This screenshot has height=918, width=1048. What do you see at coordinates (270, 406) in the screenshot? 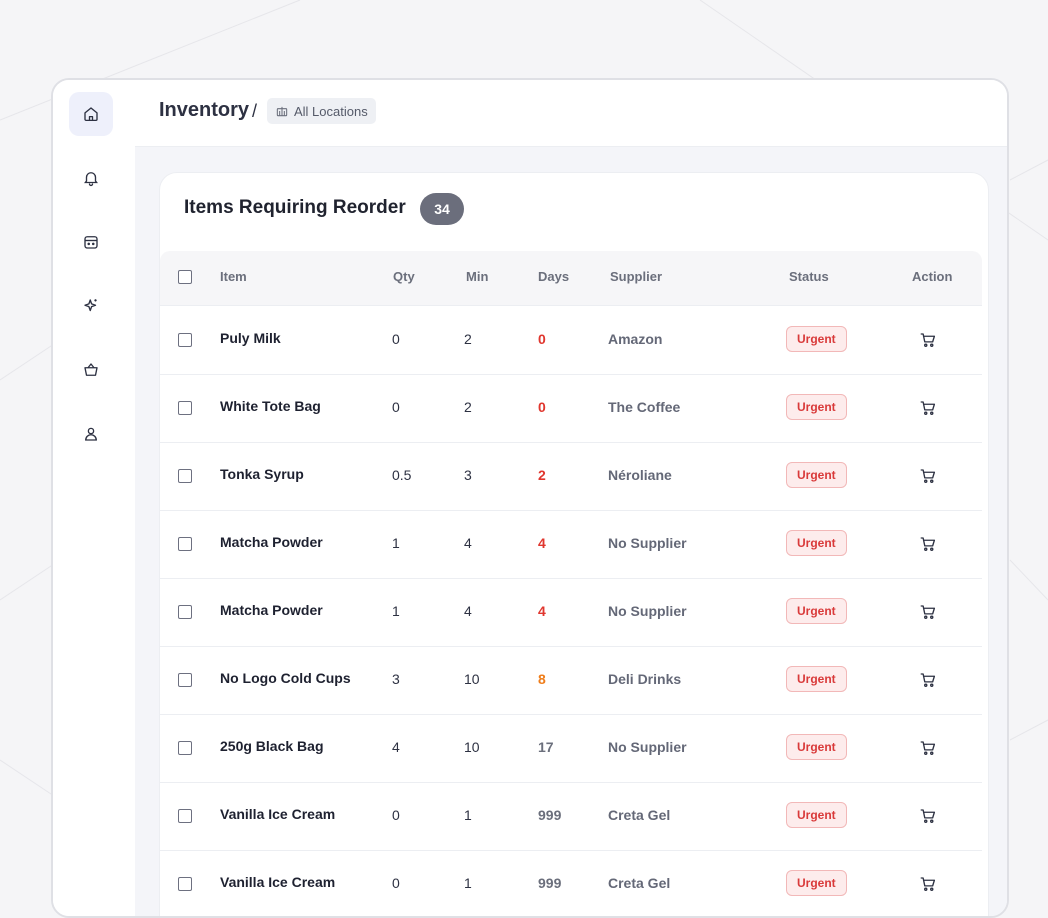
I see `item-name: White Tote Bag` at bounding box center [270, 406].